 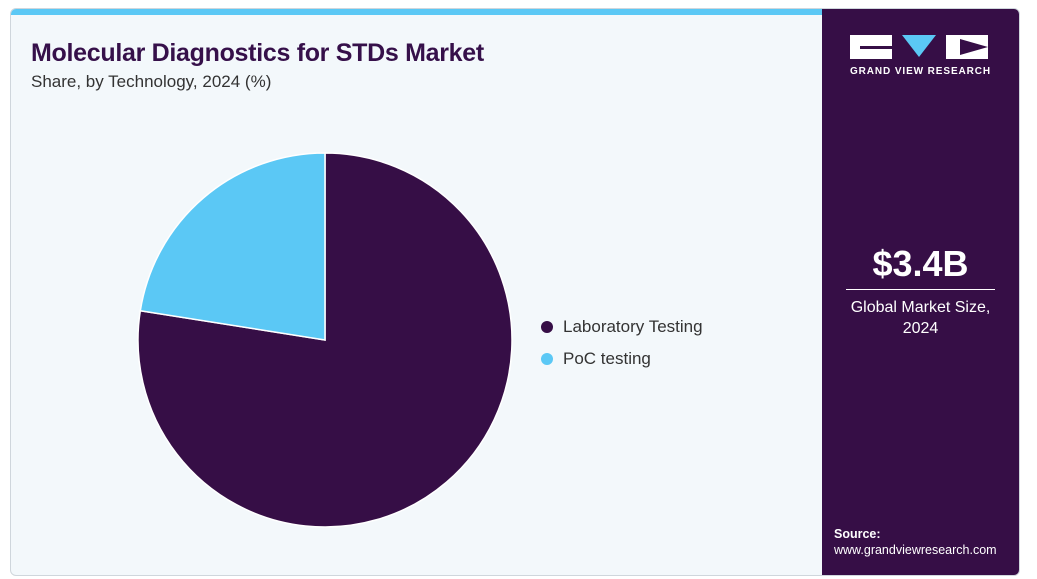 I want to click on legend-item-laboratory-testing: Laboratory Testing, so click(x=622, y=327).